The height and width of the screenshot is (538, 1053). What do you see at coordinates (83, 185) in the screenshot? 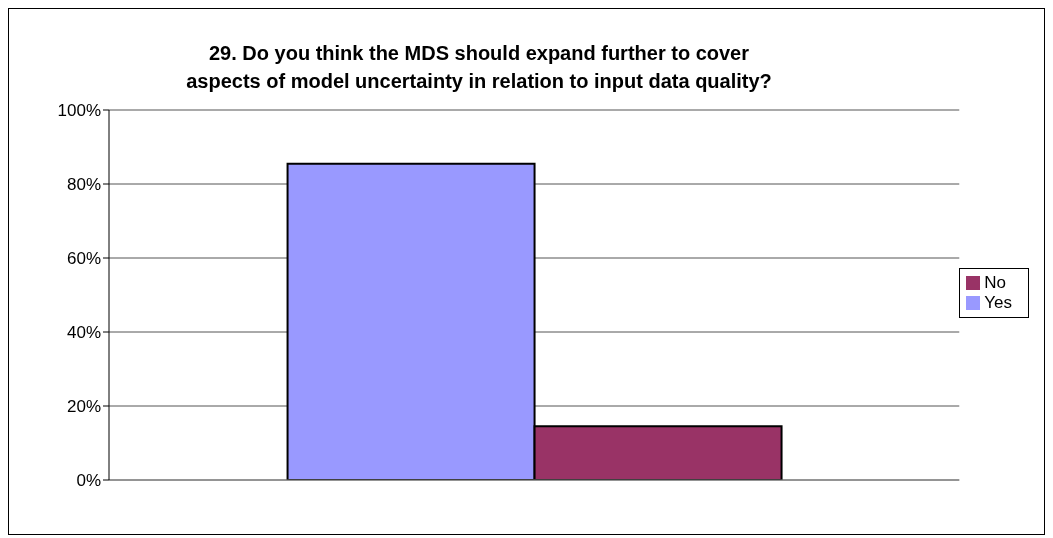
I see `y-tick-label: 80%` at bounding box center [83, 185].